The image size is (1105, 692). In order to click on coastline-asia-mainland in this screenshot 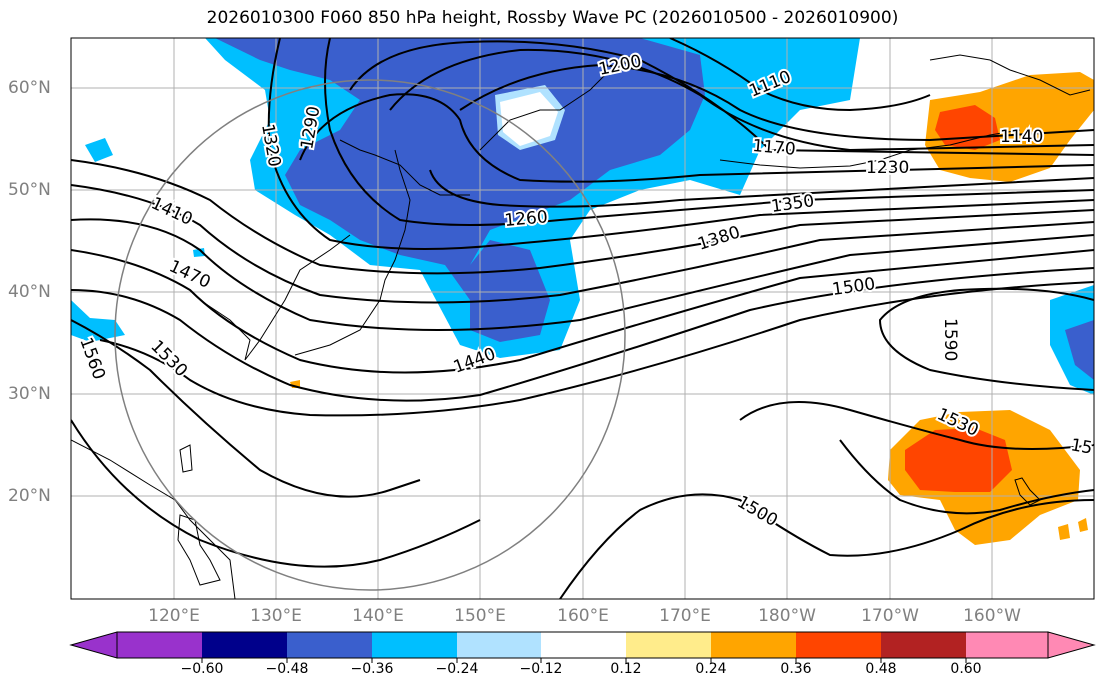, I will do `click(153, 519)`.